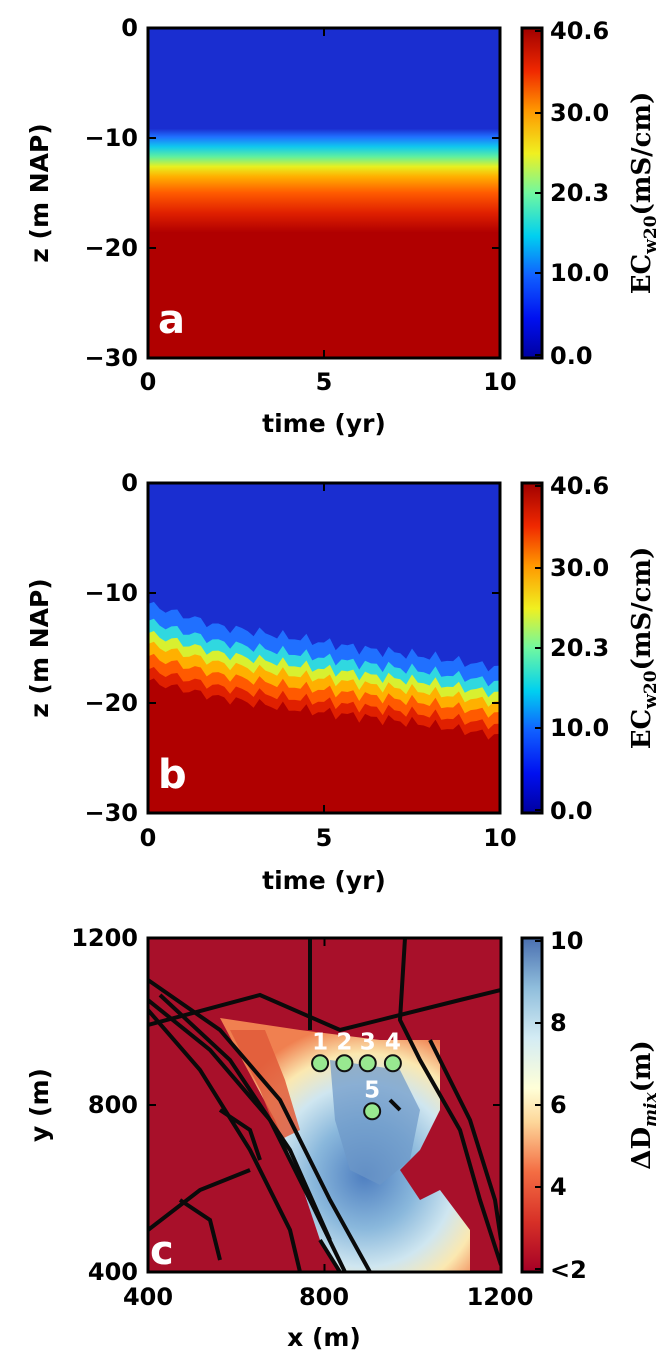  What do you see at coordinates (571, 811) in the screenshot?
I see `cbar-b-tick-0: 0.0` at bounding box center [571, 811].